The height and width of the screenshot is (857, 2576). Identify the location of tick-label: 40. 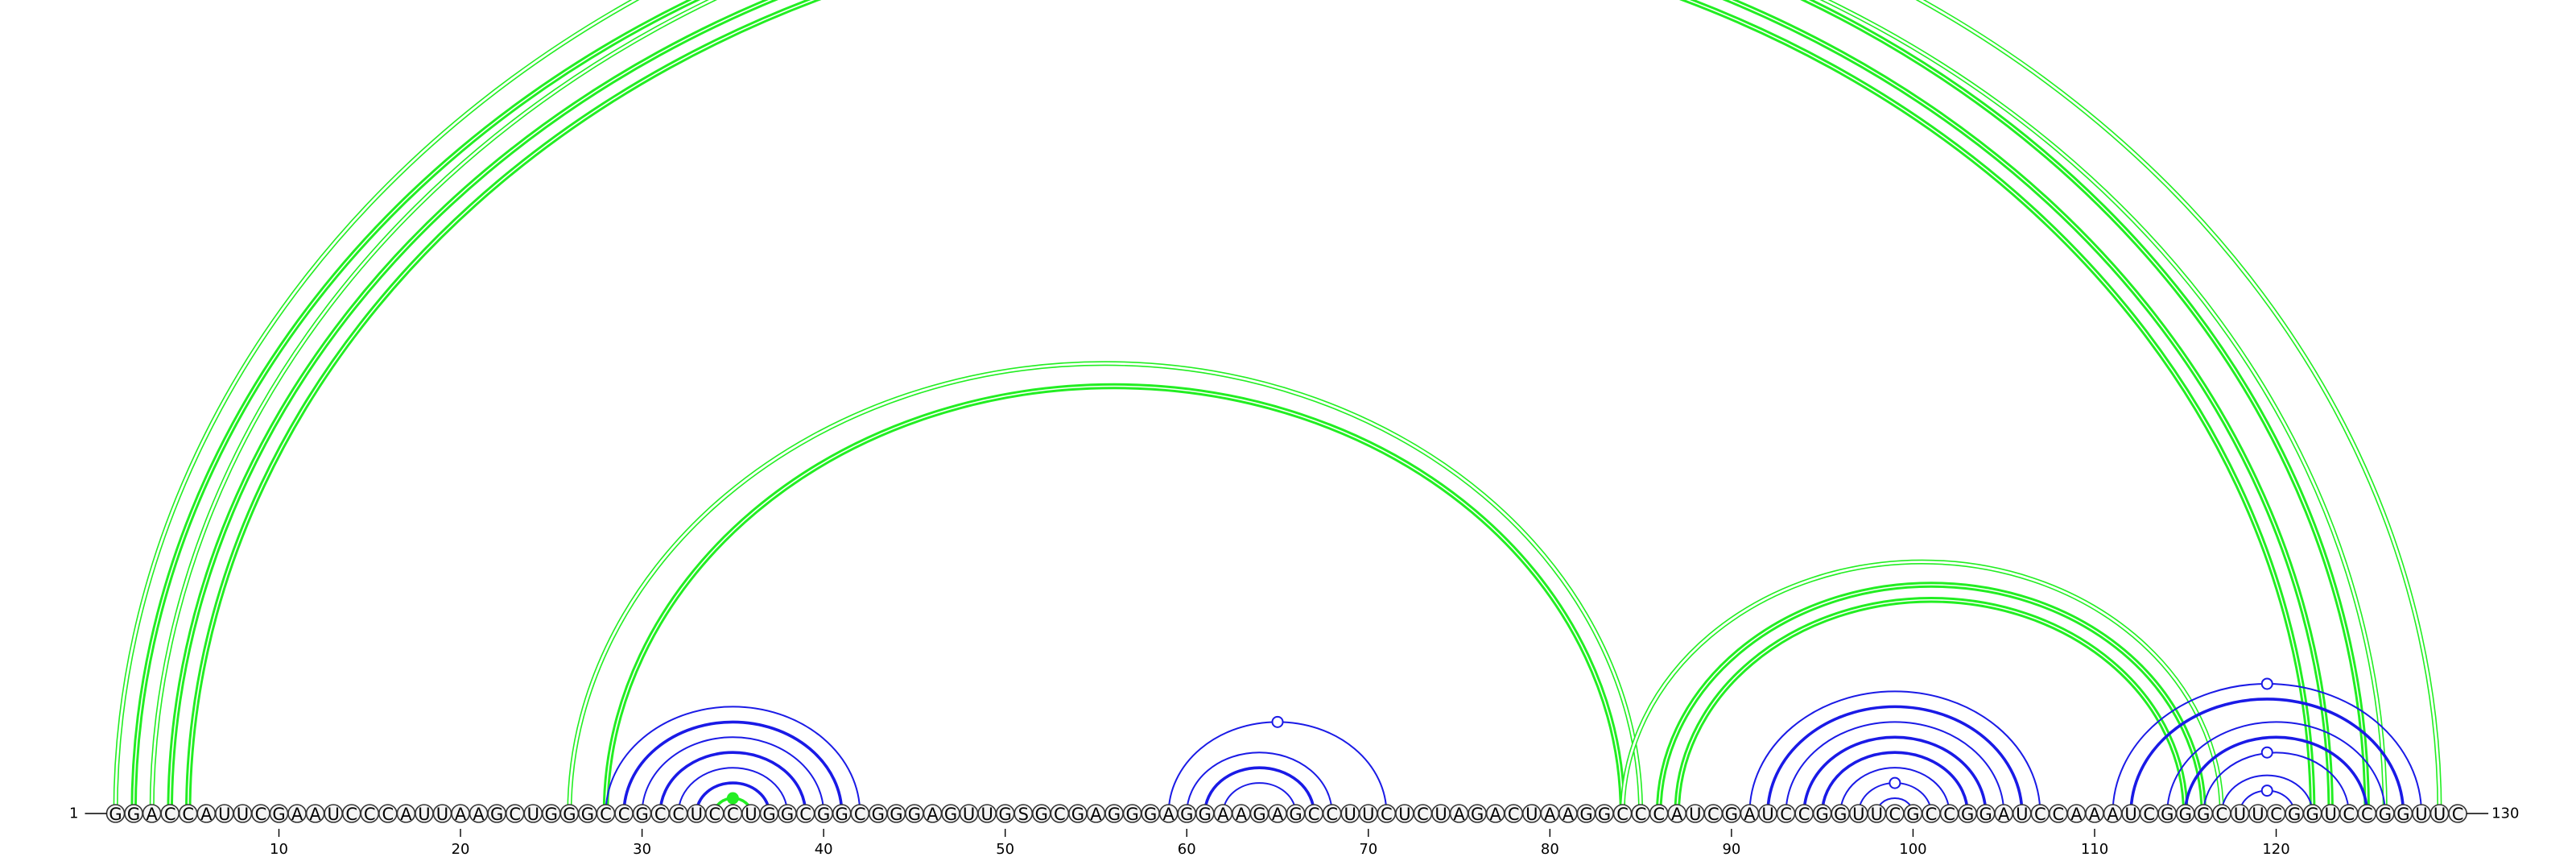
(824, 849).